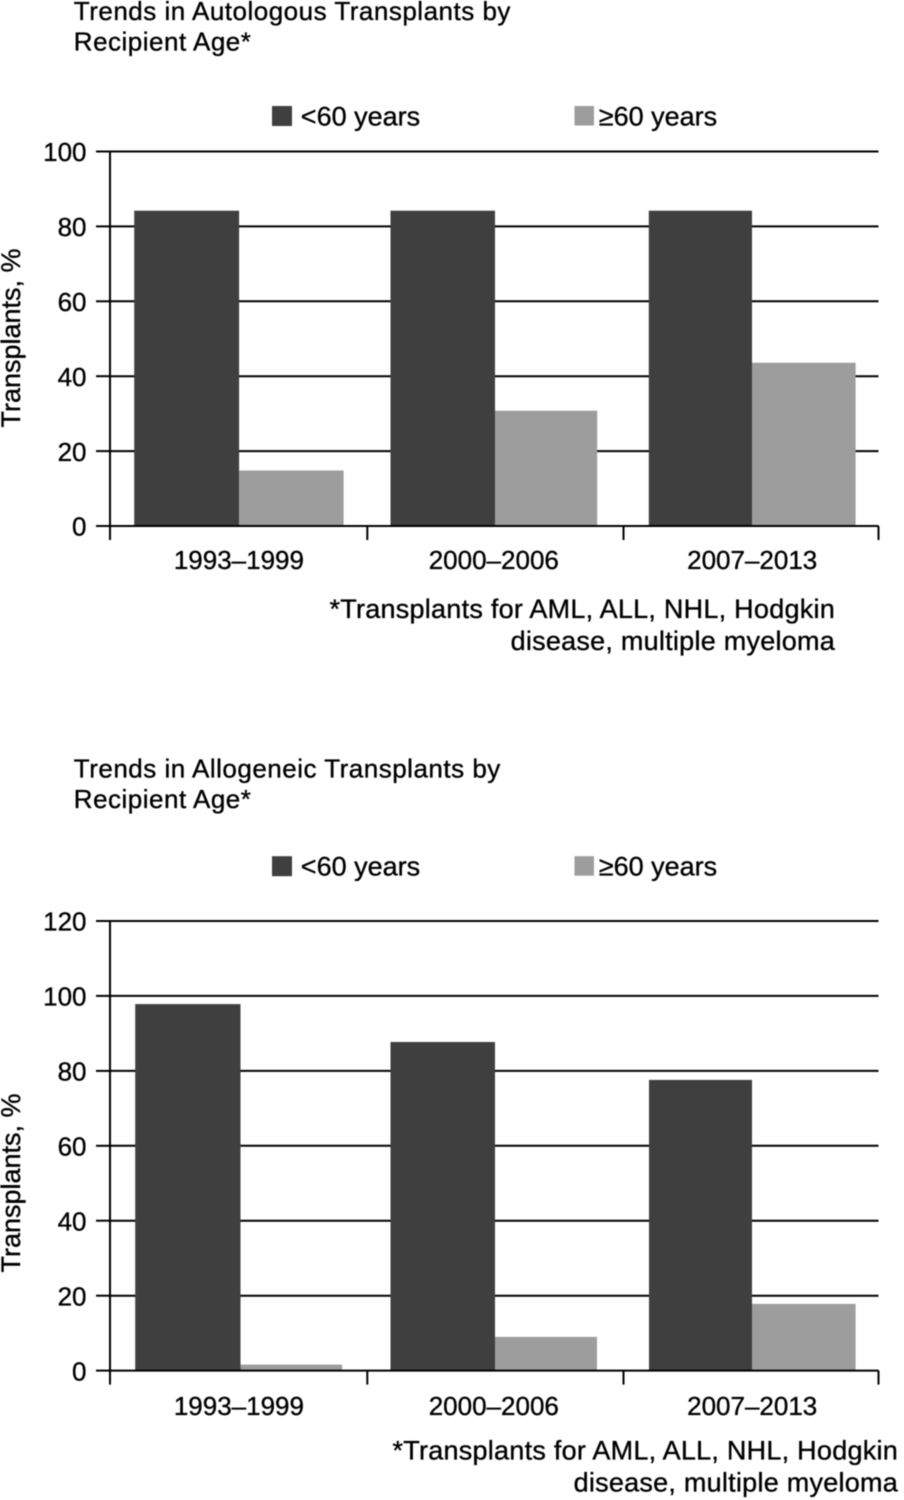 This screenshot has width=904, height=1500. What do you see at coordinates (292, 13) in the screenshot?
I see `svg-text:Trends in Autologous Transplan: Trends in Autologous Transplants by` at bounding box center [292, 13].